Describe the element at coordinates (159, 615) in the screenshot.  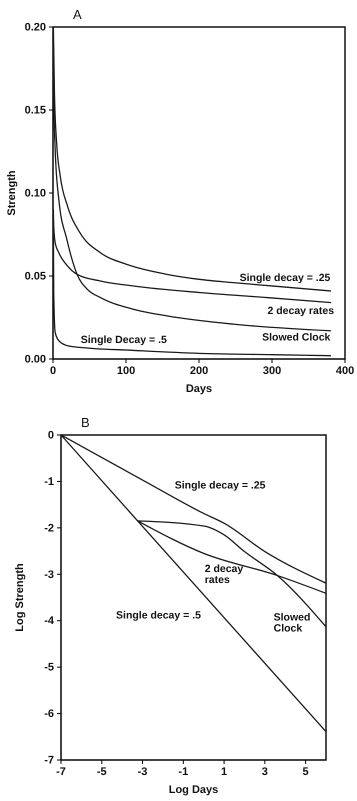
I see `series-label: Single decay = .5` at that location.